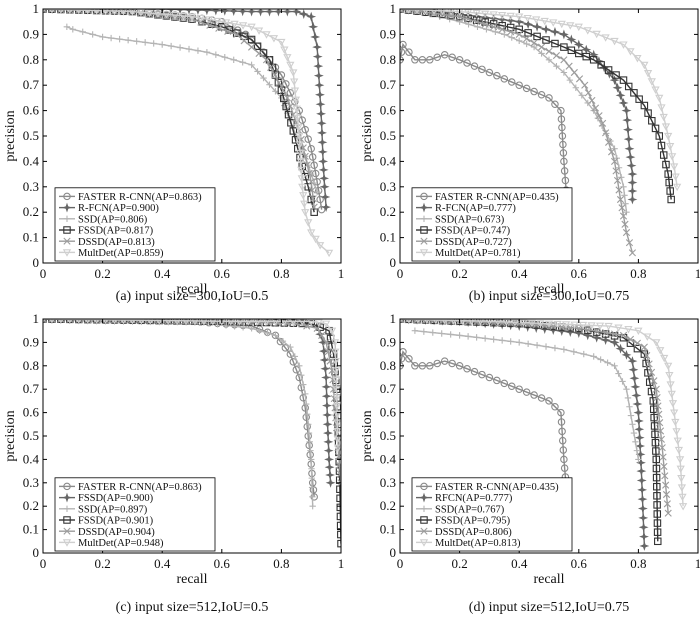  I want to click on legend-label: R-FCN(AP=0.777), so click(475, 208).